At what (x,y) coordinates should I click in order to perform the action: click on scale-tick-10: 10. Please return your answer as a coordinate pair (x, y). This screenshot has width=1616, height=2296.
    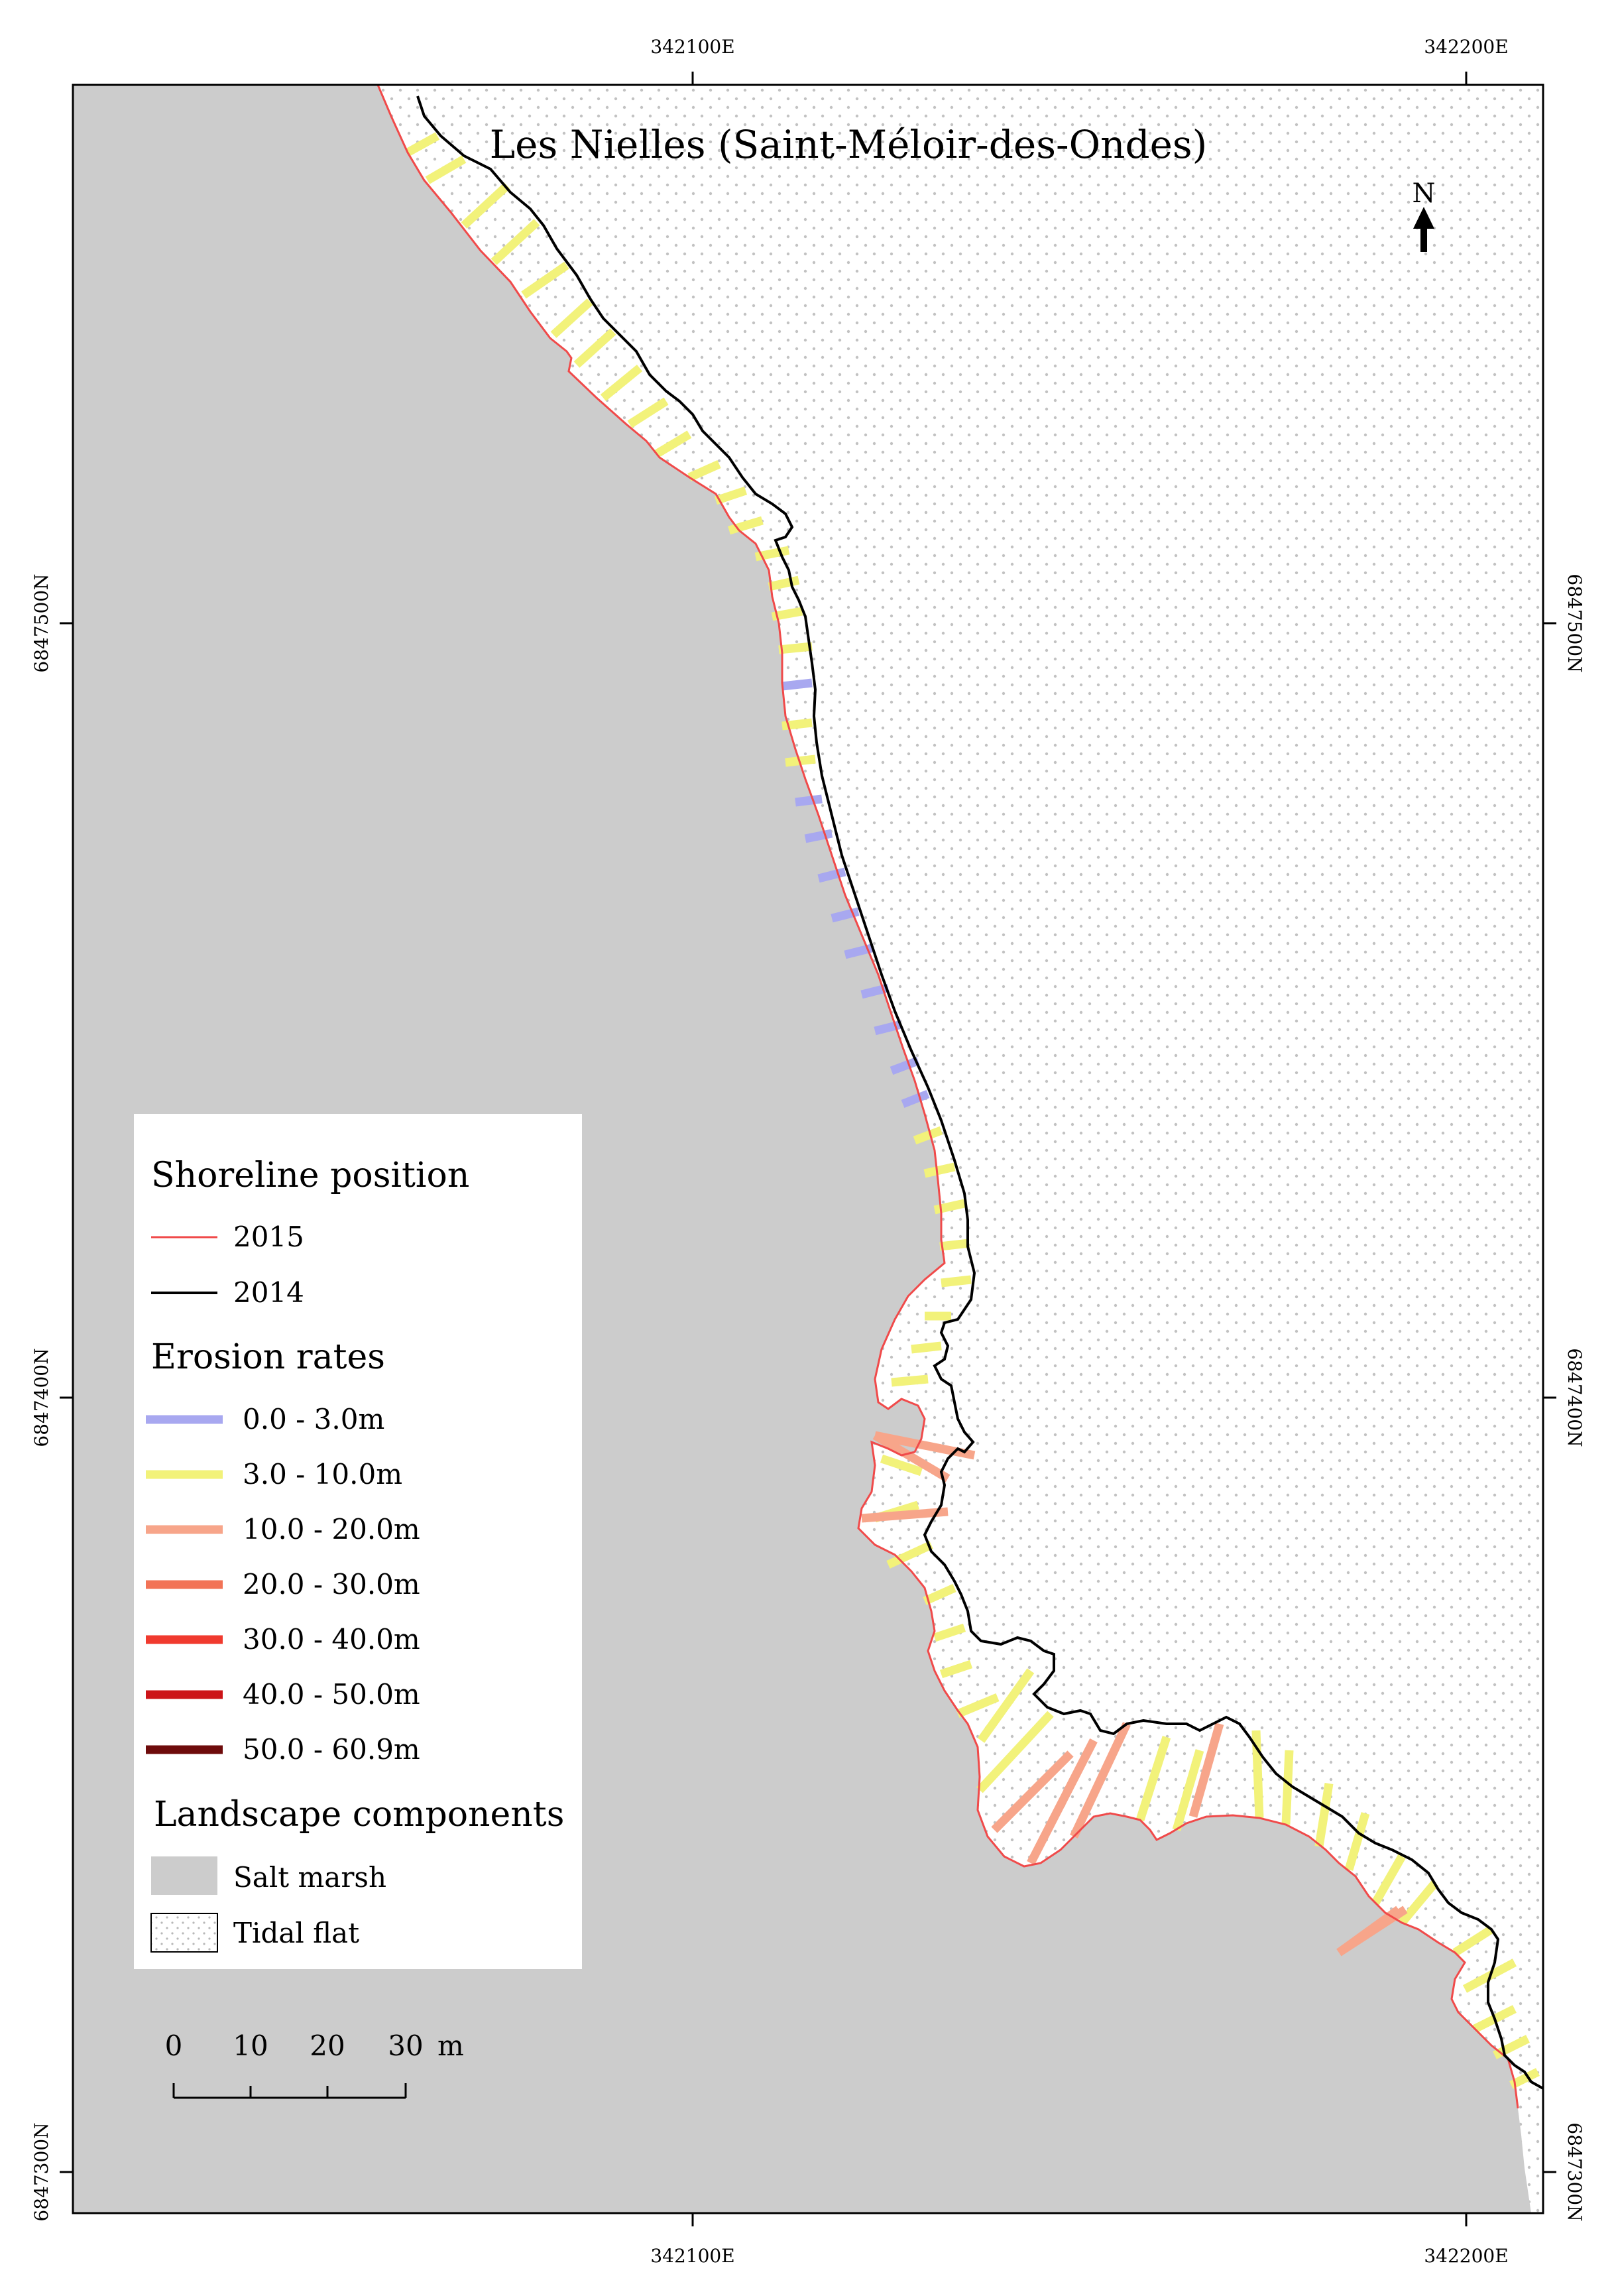
    Looking at the image, I should click on (251, 2045).